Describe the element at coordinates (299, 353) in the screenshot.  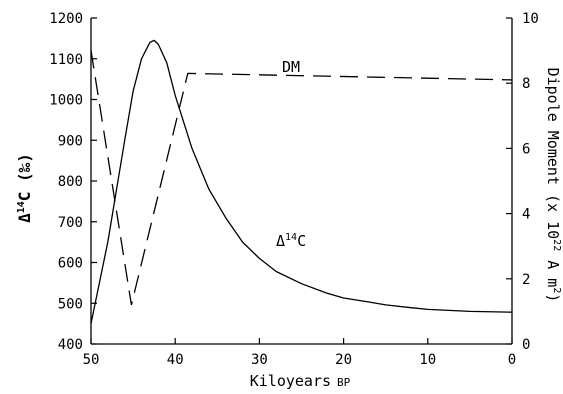
I see `bottom-axis-ticks: 50 40 30 20 10 0` at that location.